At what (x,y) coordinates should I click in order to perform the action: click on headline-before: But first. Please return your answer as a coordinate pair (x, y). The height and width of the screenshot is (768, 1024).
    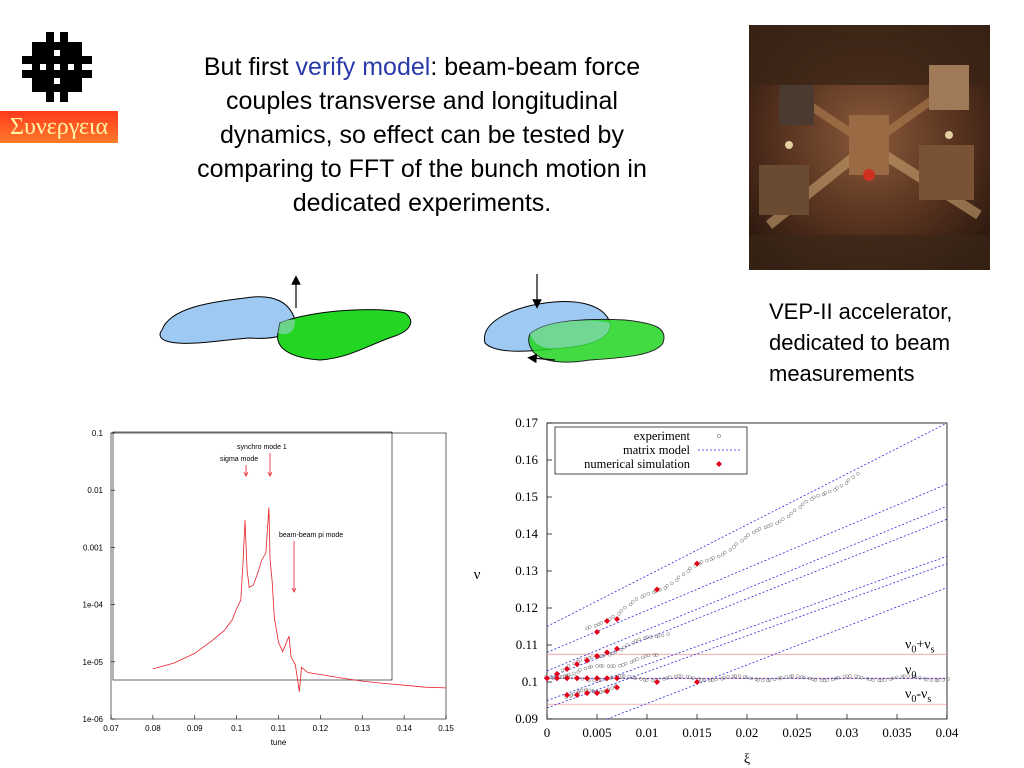
    Looking at the image, I should click on (249, 67).